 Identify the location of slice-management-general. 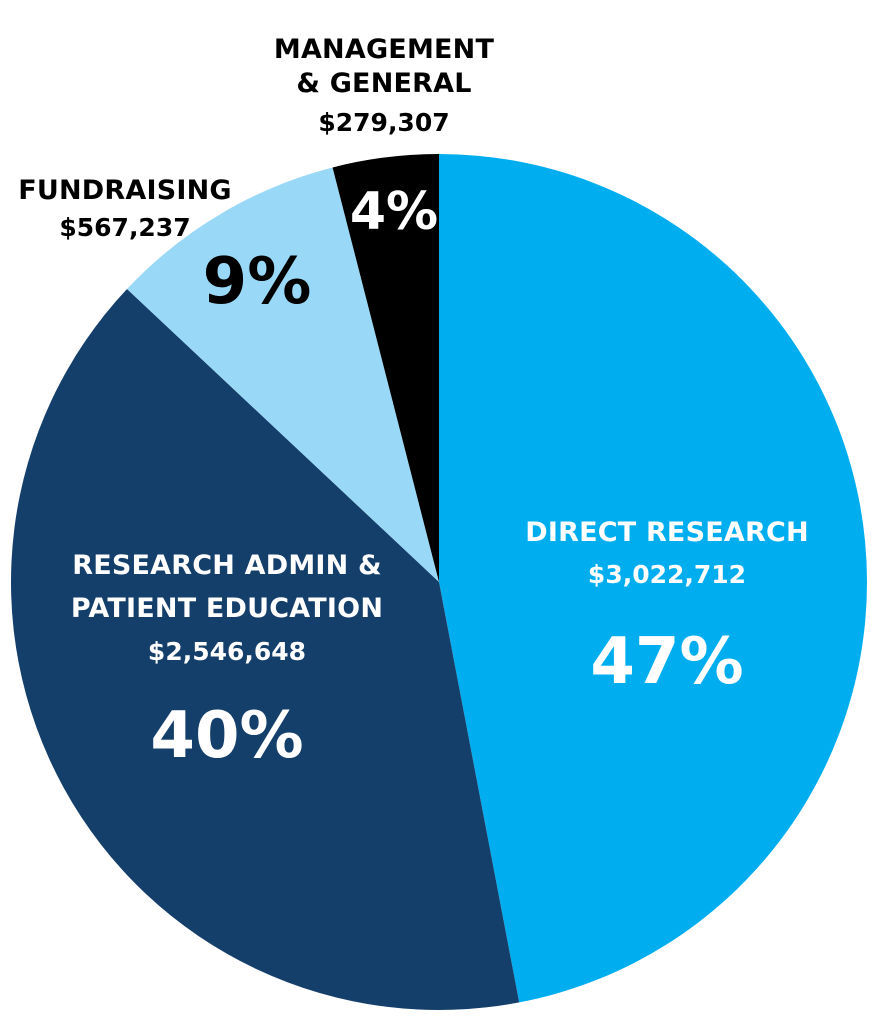
(385, 368).